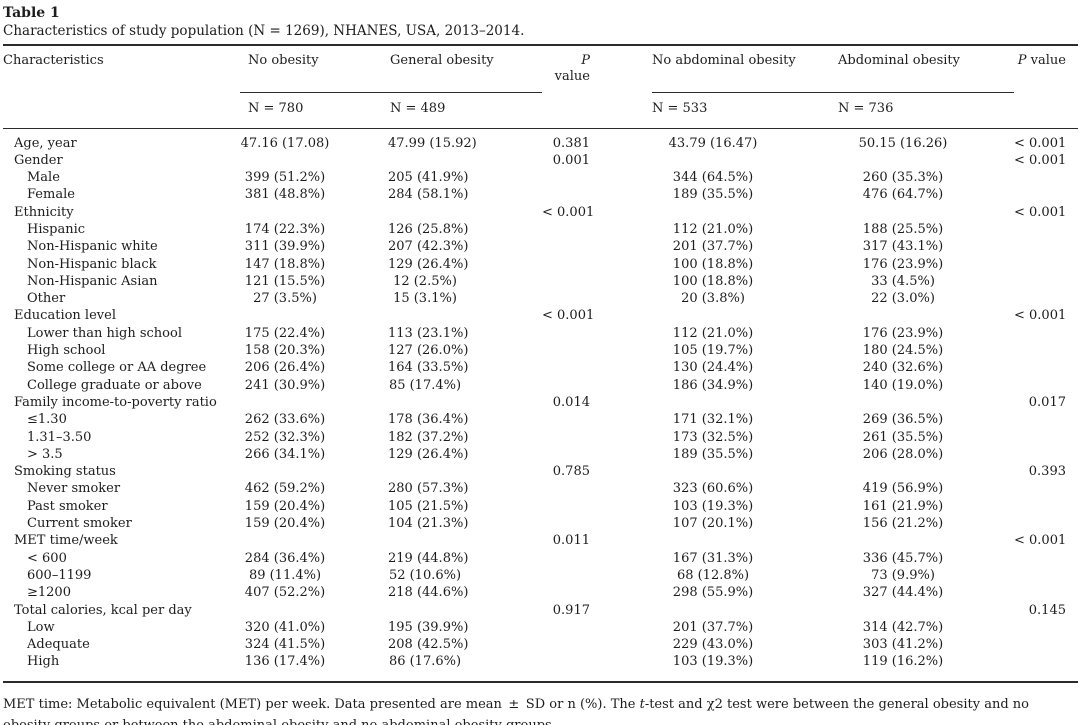  I want to click on cell-characteristic: High school, so click(66, 351).